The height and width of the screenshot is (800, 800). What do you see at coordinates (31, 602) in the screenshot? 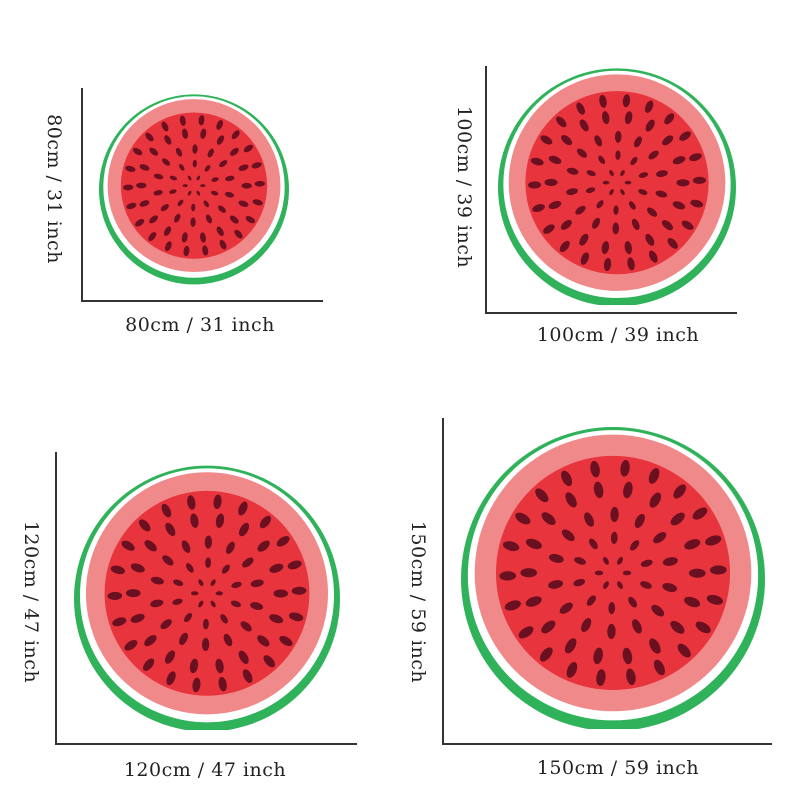
I see `height-label-120cm: 120cm / 47 inch` at bounding box center [31, 602].